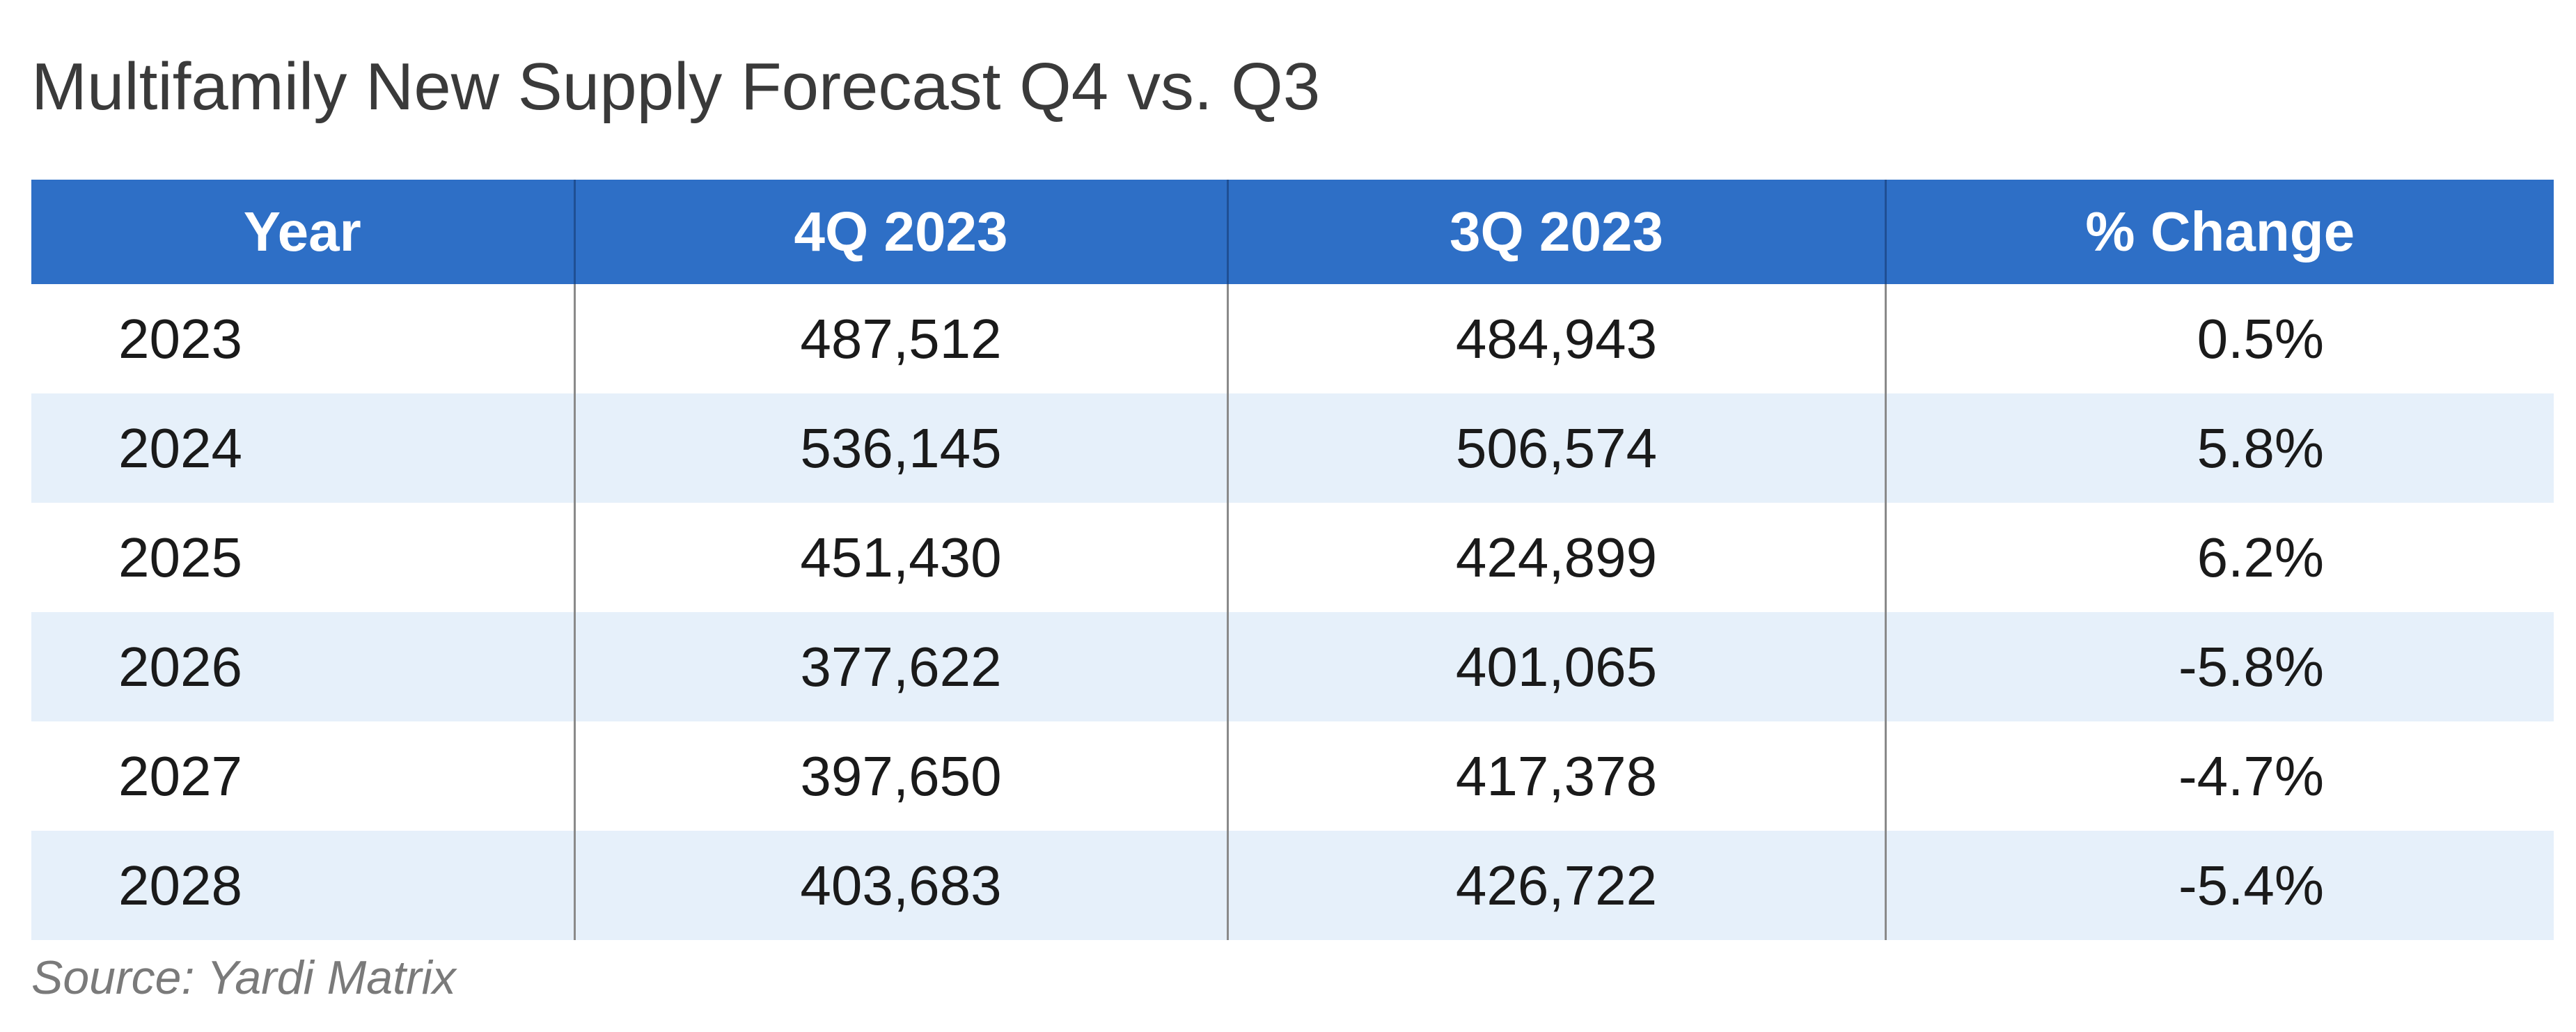  Describe the element at coordinates (900, 232) in the screenshot. I see `column-header-4q-2023: 4Q 2023` at that location.